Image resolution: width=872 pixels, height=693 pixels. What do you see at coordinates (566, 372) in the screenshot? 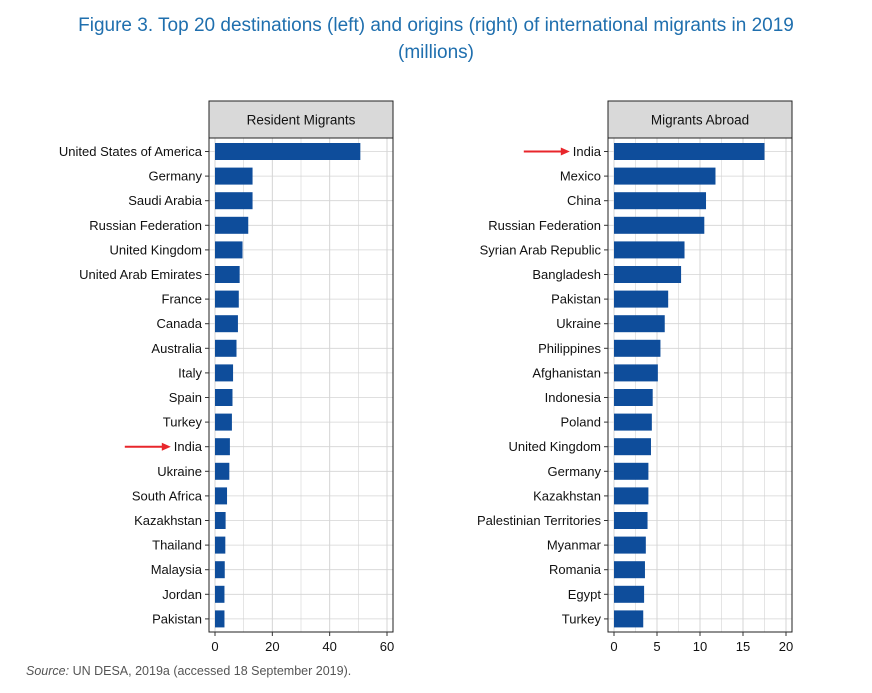
I see `category-label: Afghanistan` at bounding box center [566, 372].